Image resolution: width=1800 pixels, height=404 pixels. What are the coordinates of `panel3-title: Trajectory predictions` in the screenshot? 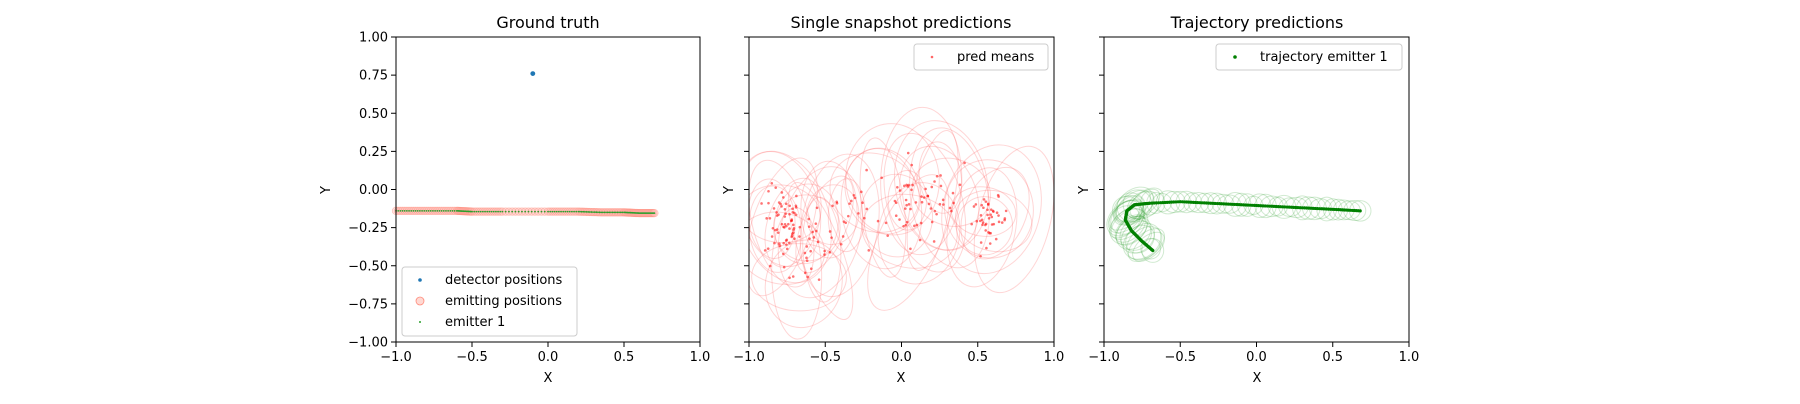 It's located at (1257, 22).